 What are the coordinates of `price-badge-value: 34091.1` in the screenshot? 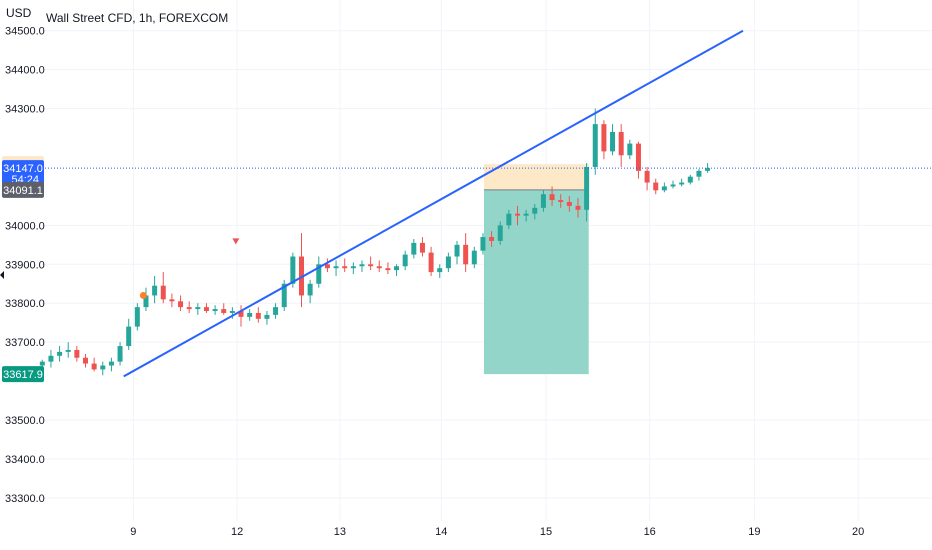 It's located at (23, 191).